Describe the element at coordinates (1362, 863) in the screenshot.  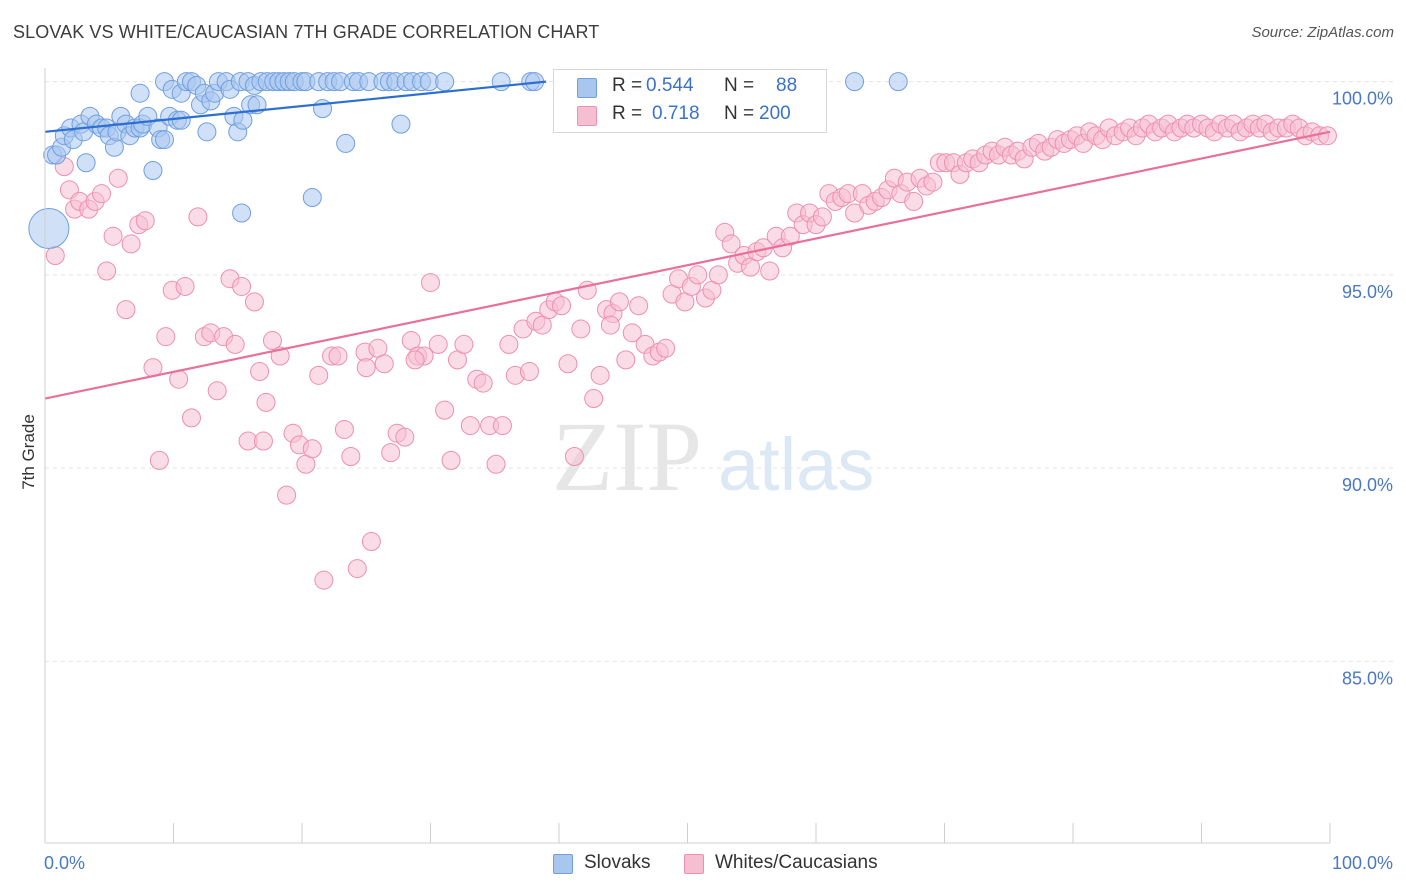
I see `x-tick-label: 100.0%` at that location.